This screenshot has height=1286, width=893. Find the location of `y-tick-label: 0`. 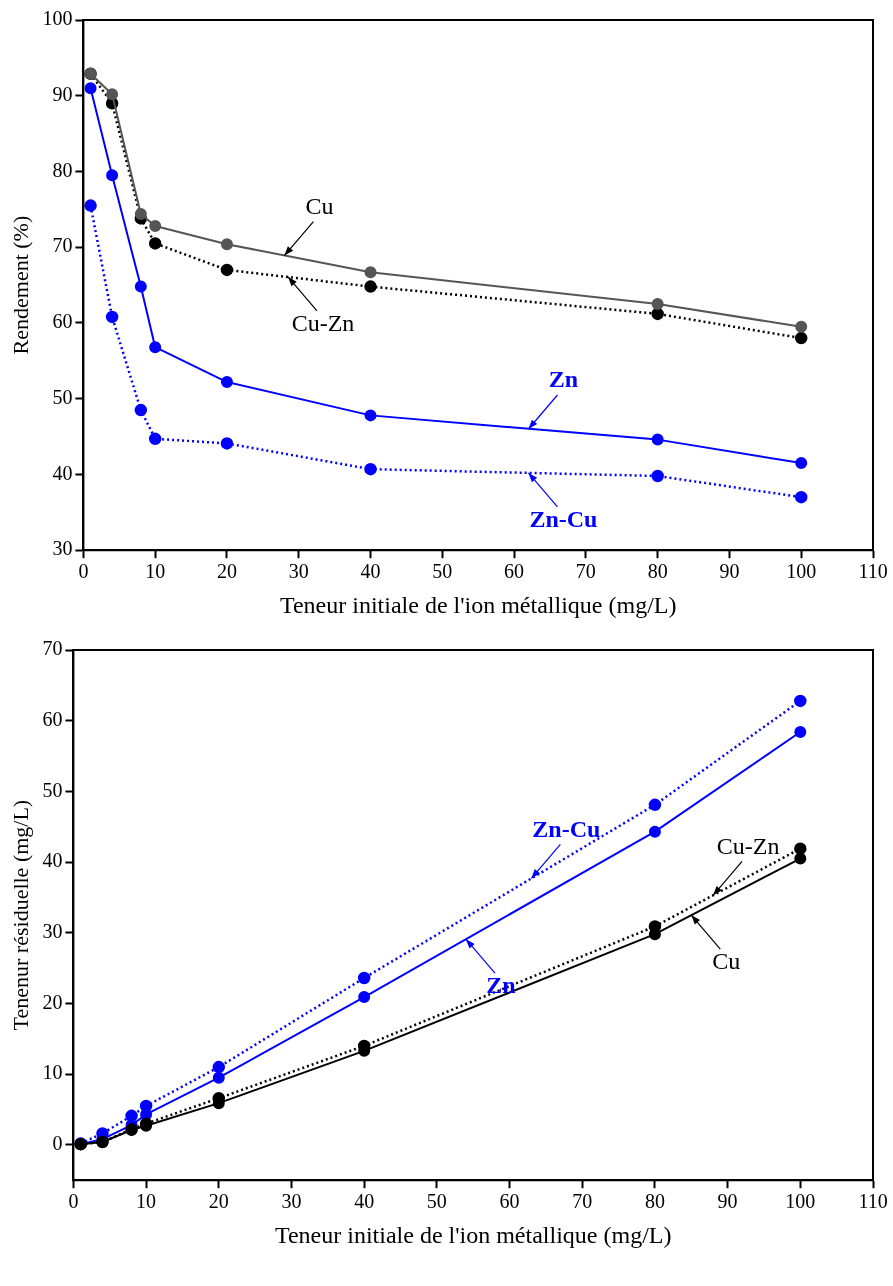

y-tick-label: 0 is located at coordinates (57, 1143).